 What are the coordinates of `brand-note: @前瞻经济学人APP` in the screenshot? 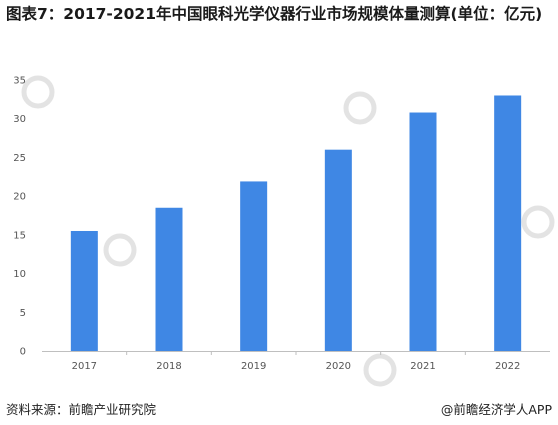 It's located at (496, 409).